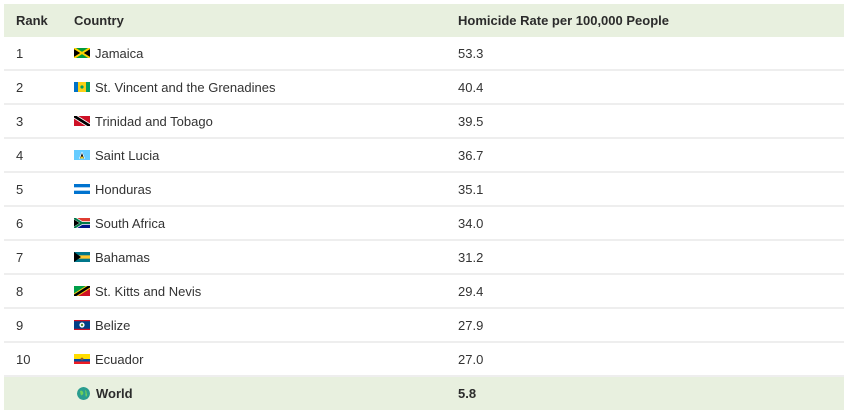  Describe the element at coordinates (119, 53) in the screenshot. I see `country-name: Jamaica` at that location.